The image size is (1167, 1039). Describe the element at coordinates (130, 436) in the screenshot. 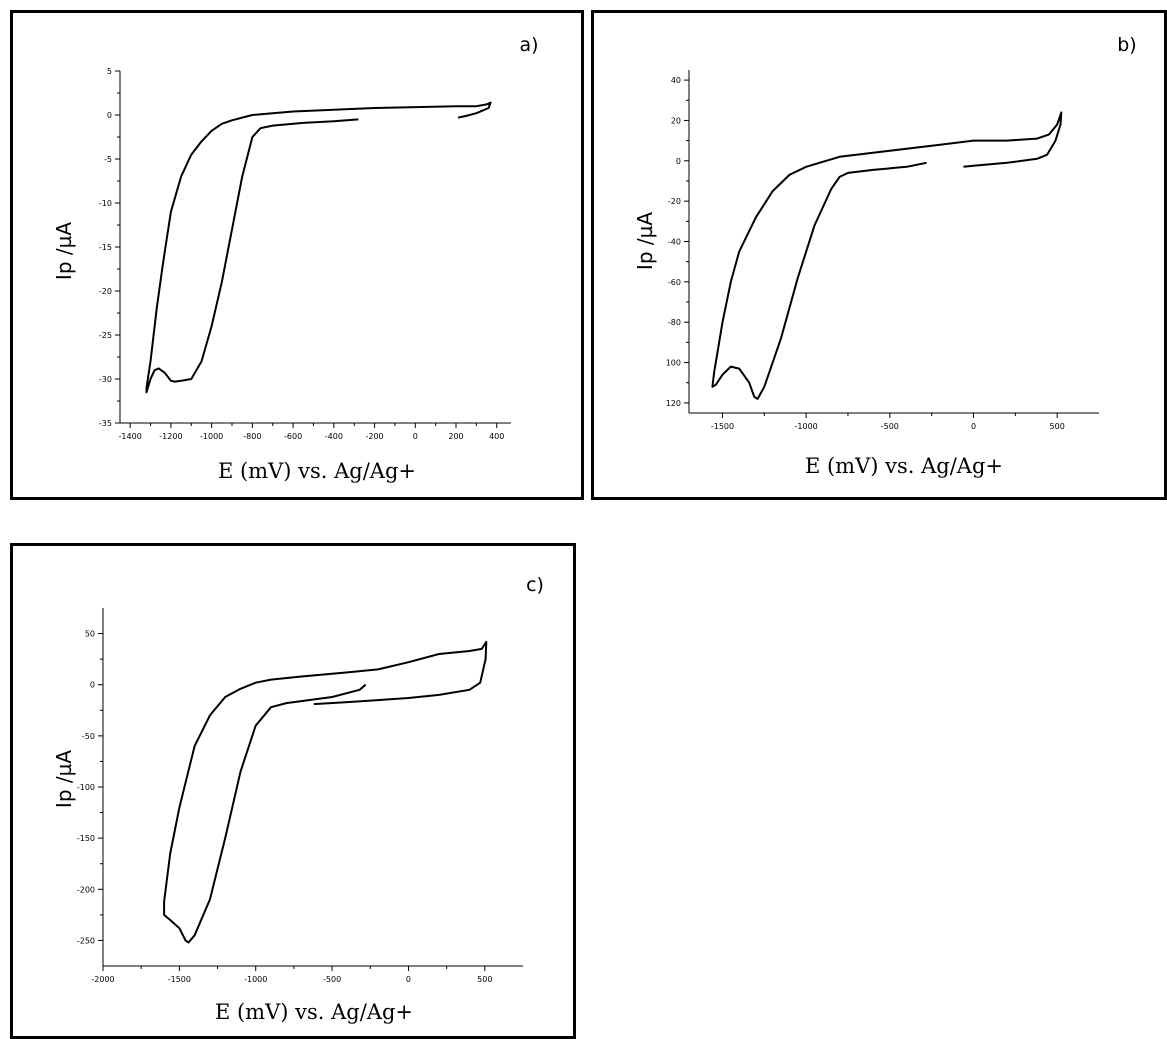

I see `x-tick-label: -1400` at that location.